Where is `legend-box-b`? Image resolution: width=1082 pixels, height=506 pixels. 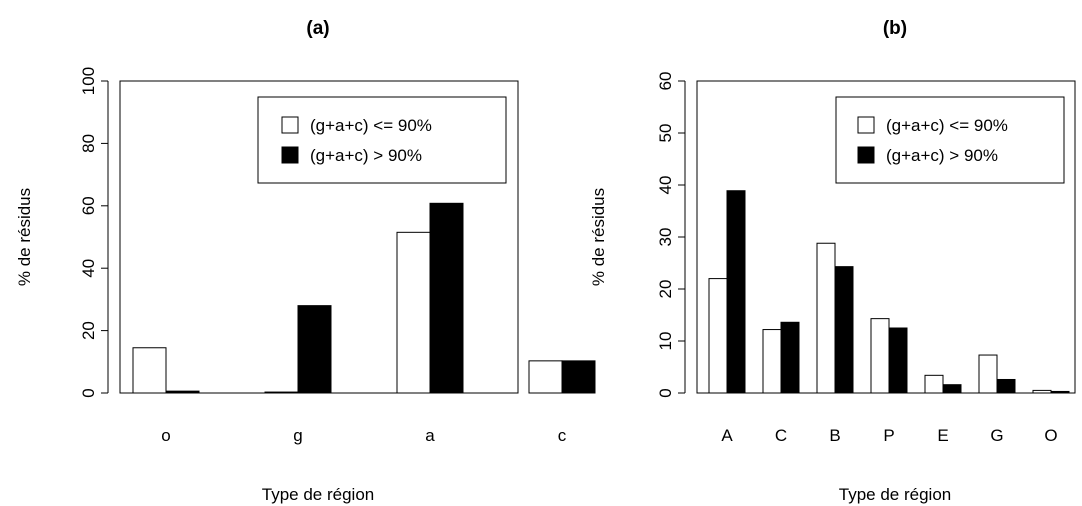 legend-box-b is located at coordinates (950, 140).